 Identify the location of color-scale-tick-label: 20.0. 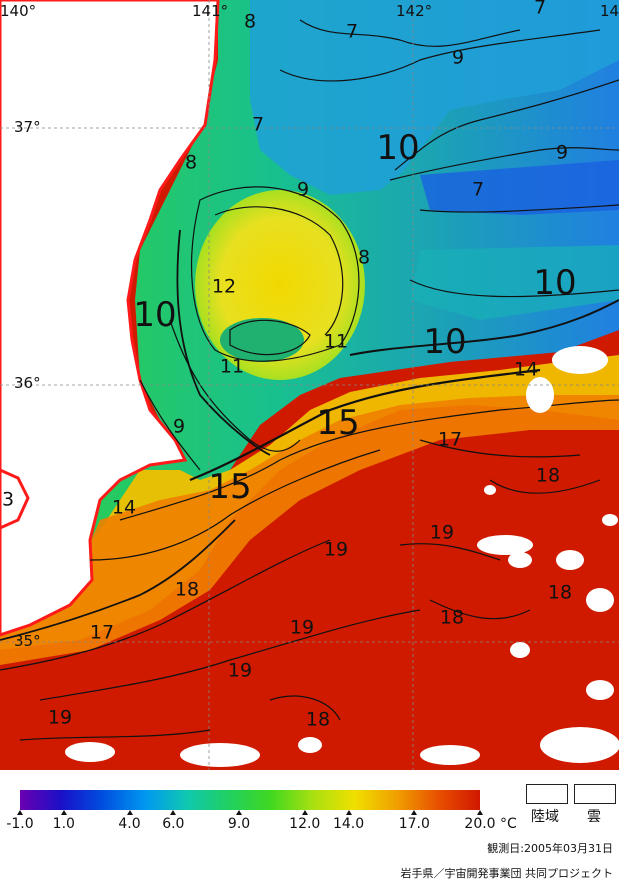
(480, 824).